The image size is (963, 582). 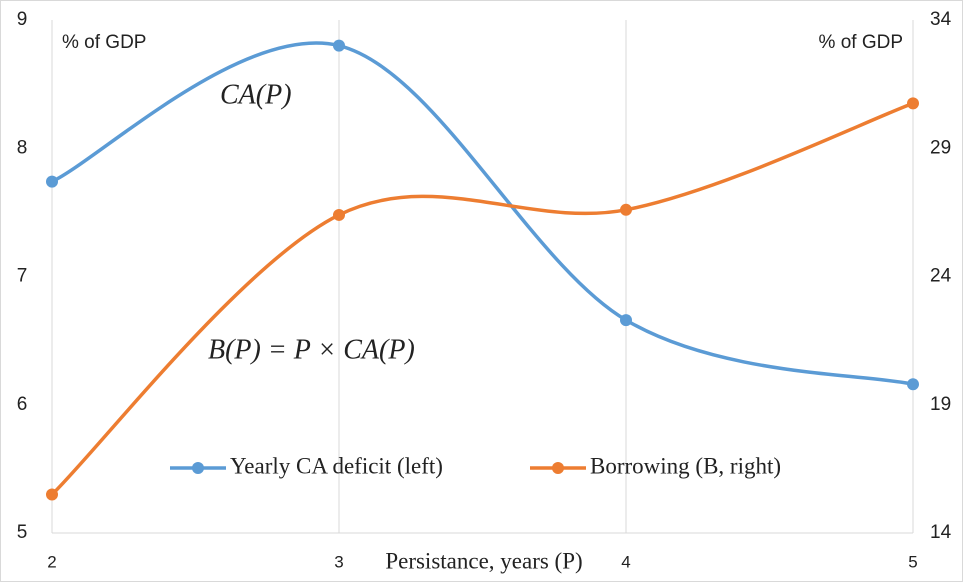 What do you see at coordinates (22, 532) in the screenshot?
I see `y-tick-label: 5` at bounding box center [22, 532].